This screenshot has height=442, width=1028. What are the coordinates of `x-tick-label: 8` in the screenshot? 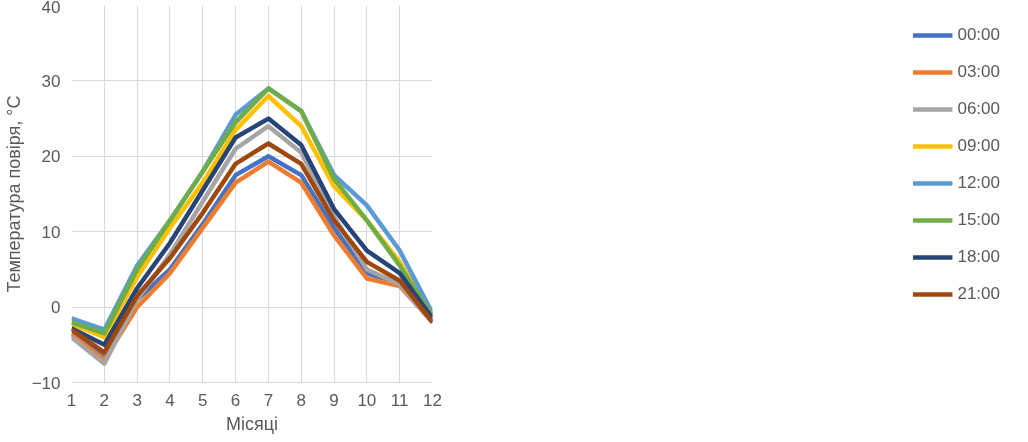 It's located at (301, 400).